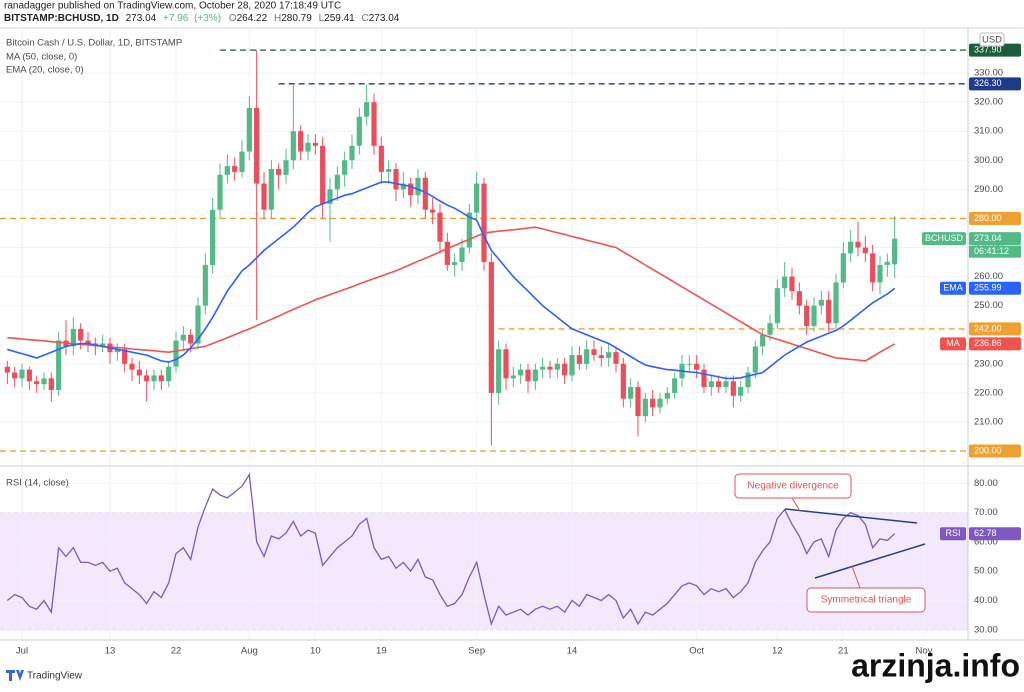 This screenshot has width=1024, height=692. I want to click on y-tick-label: 330.00, so click(988, 73).